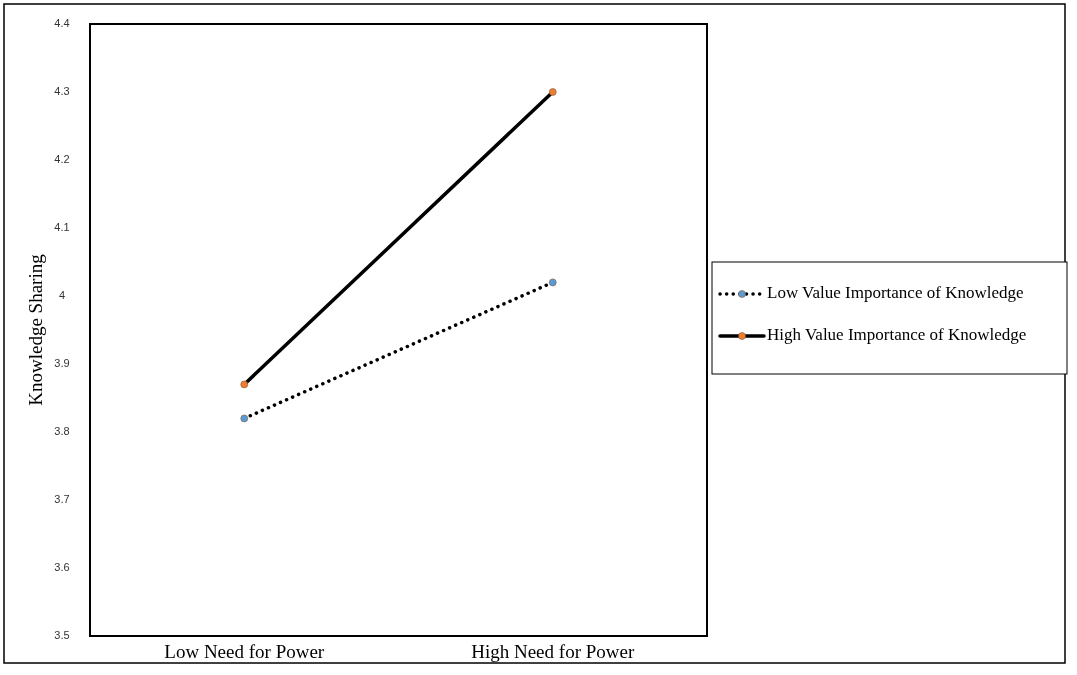 The width and height of the screenshot is (1077, 675). I want to click on legend-label: Low Value Importance of Knowledge, so click(895, 292).